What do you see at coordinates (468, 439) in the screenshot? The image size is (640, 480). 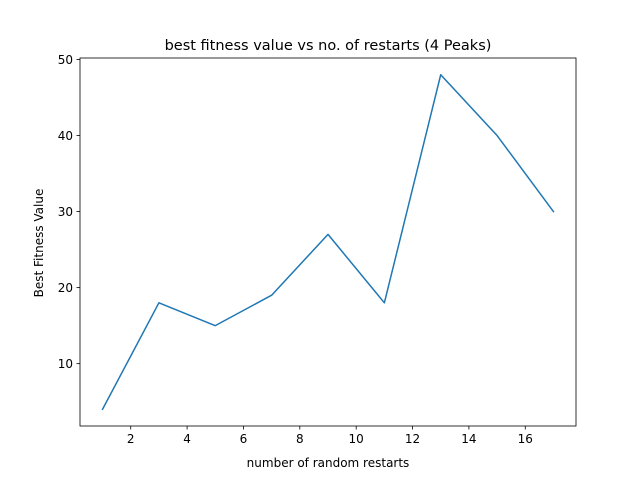 I see `x-tick-label: 14` at bounding box center [468, 439].